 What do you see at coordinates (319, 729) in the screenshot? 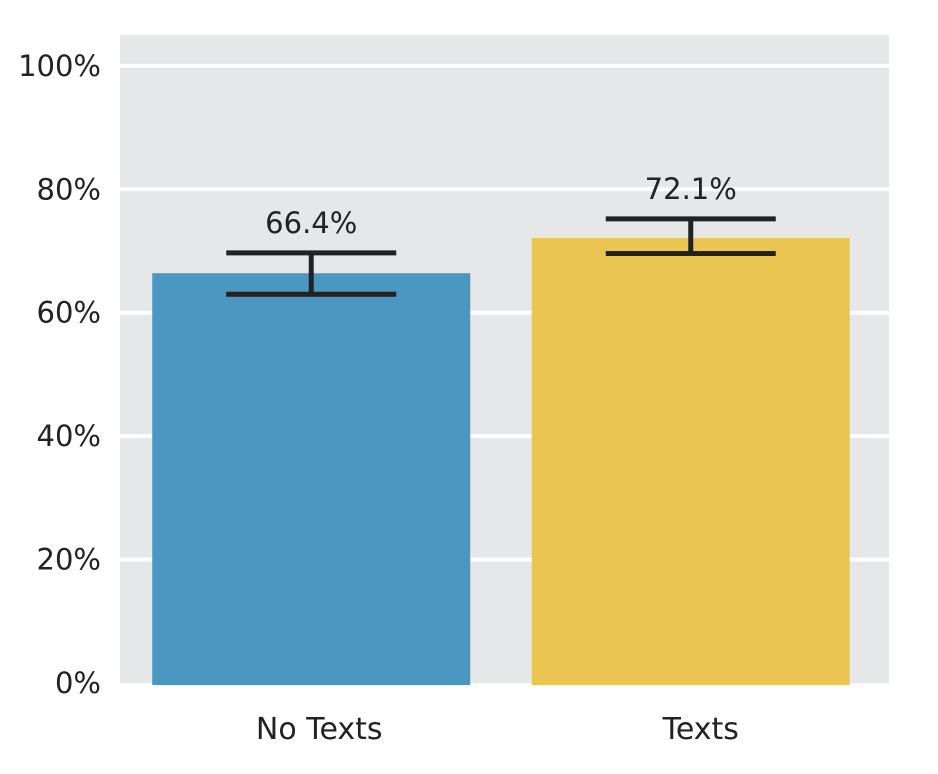
I see `x-tick-label: No Texts` at bounding box center [319, 729].